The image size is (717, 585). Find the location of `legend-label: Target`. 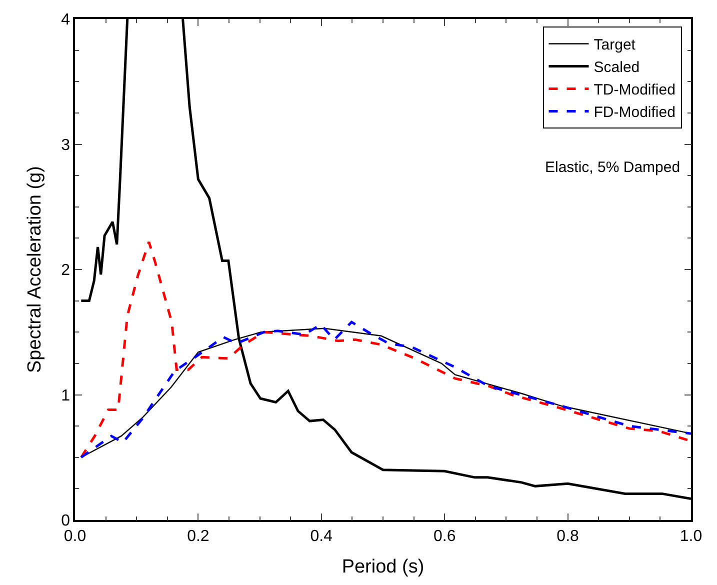

legend-label: Target is located at coordinates (615, 45).